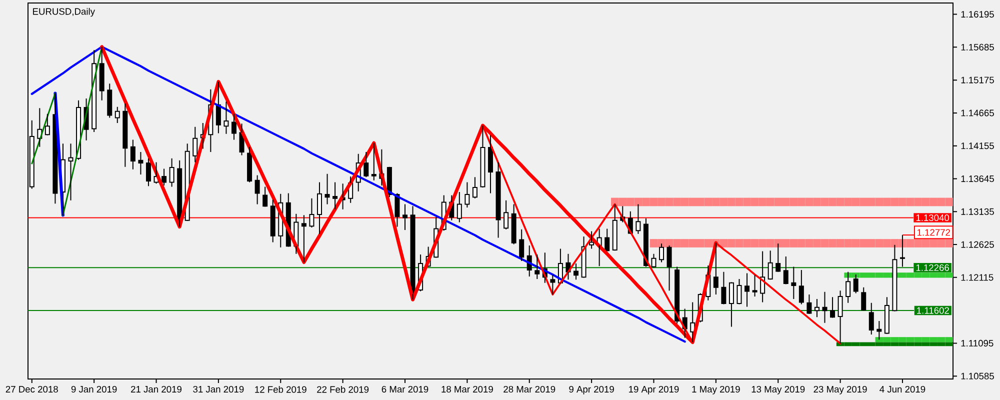 The image size is (1000, 400). I want to click on x-tick-label: 1 May 2019, so click(716, 390).